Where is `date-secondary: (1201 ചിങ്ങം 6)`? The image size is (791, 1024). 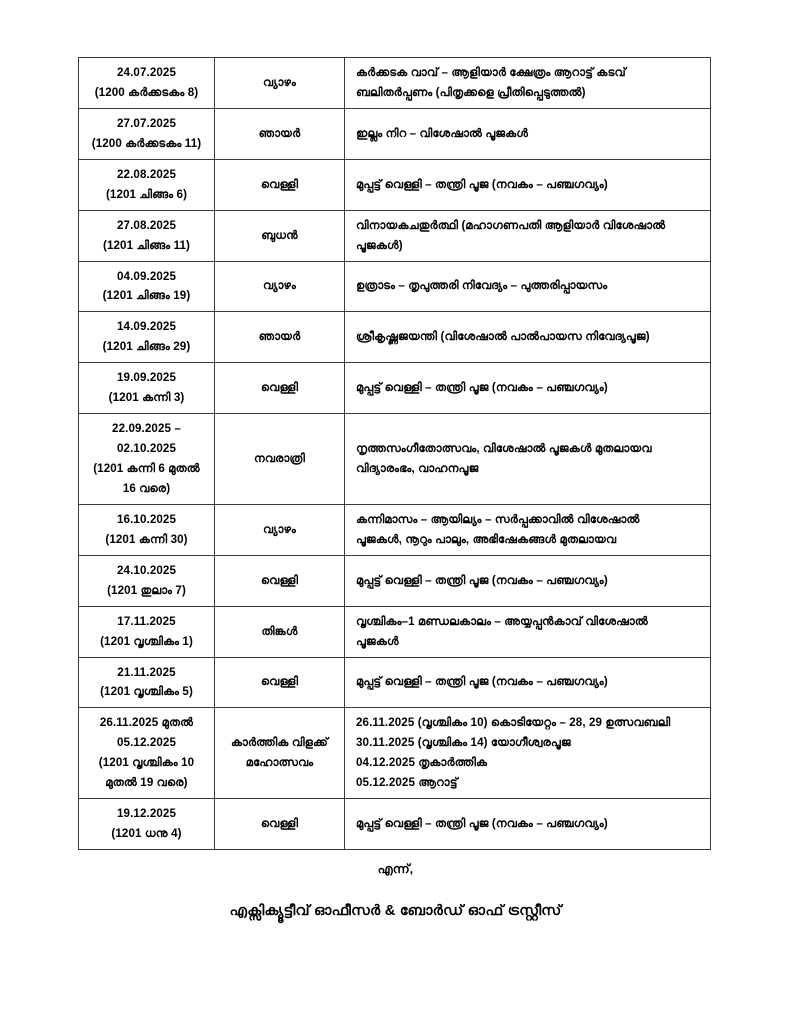
date-secondary: (1201 ചിങ്ങം 6) is located at coordinates (146, 194).